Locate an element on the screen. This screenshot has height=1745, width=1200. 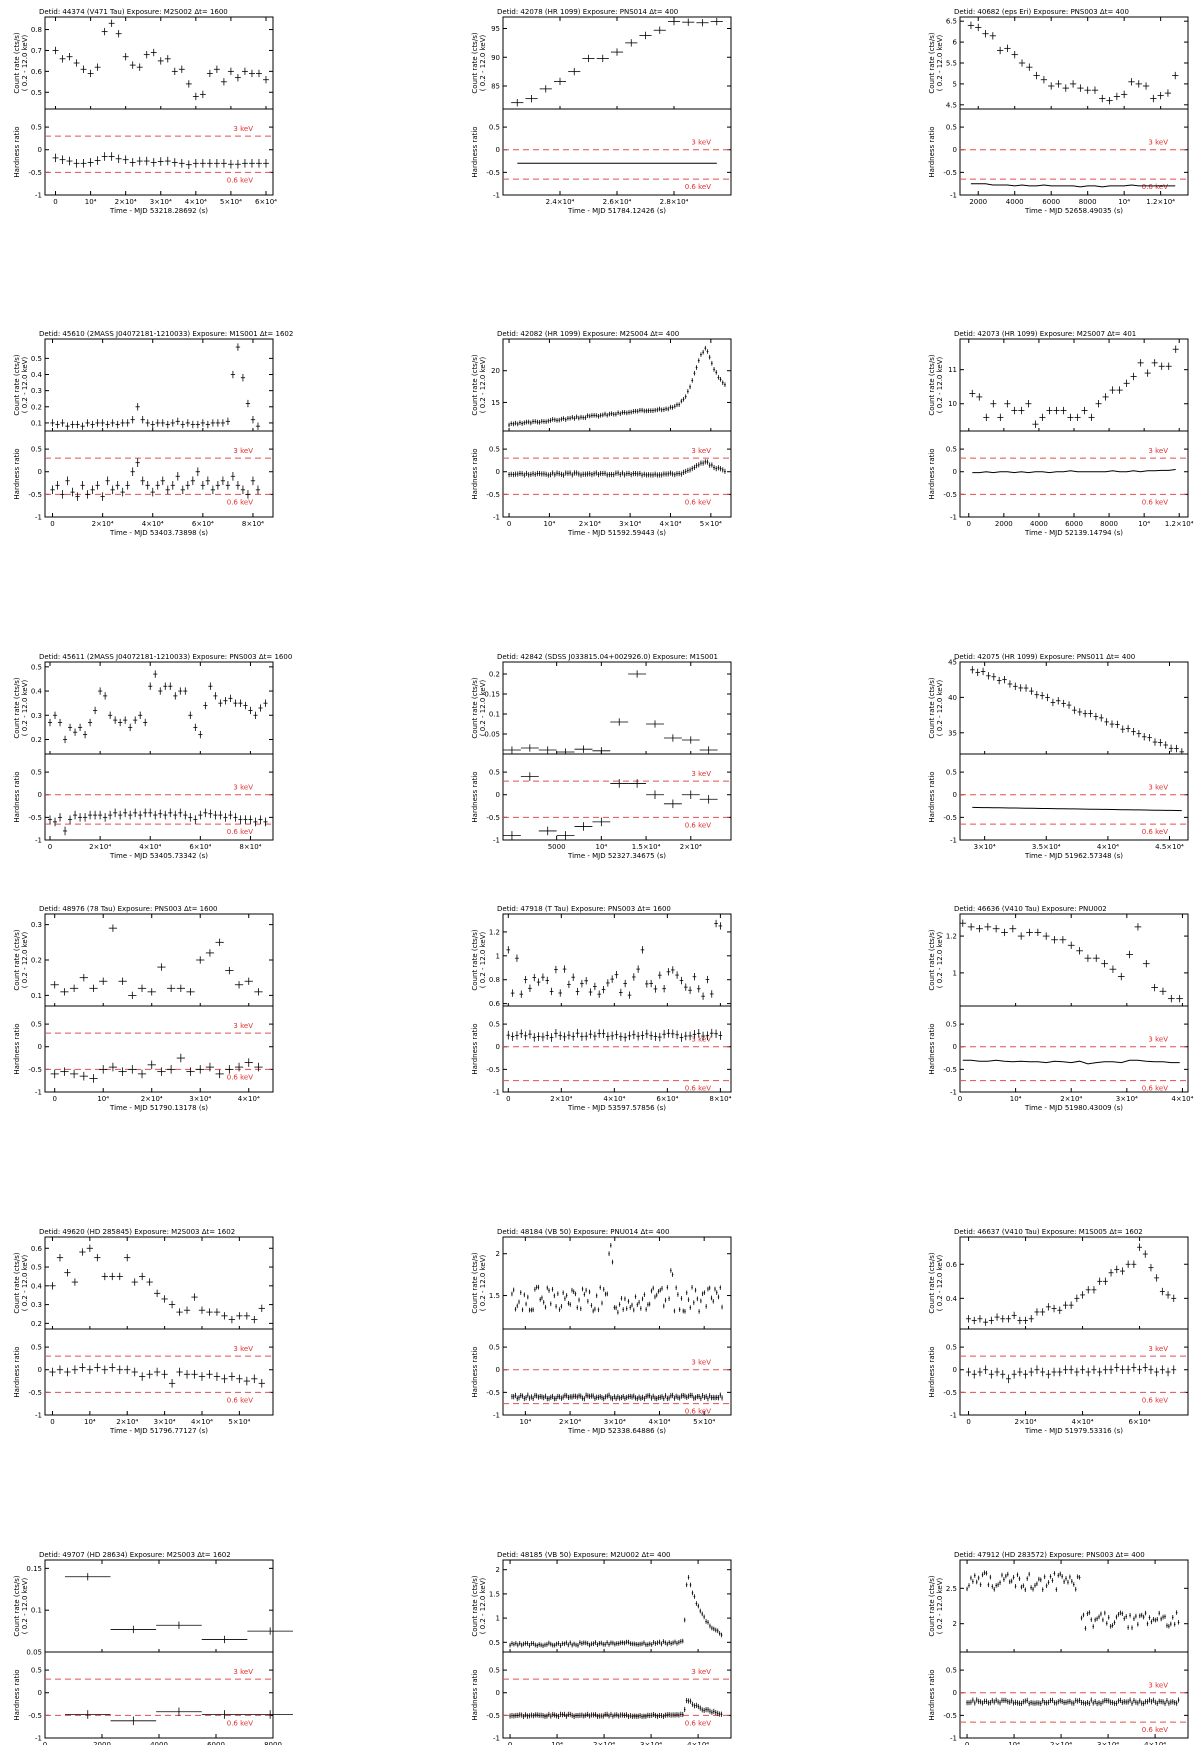
hr-tick-label: 0 is located at coordinates (955, 472).